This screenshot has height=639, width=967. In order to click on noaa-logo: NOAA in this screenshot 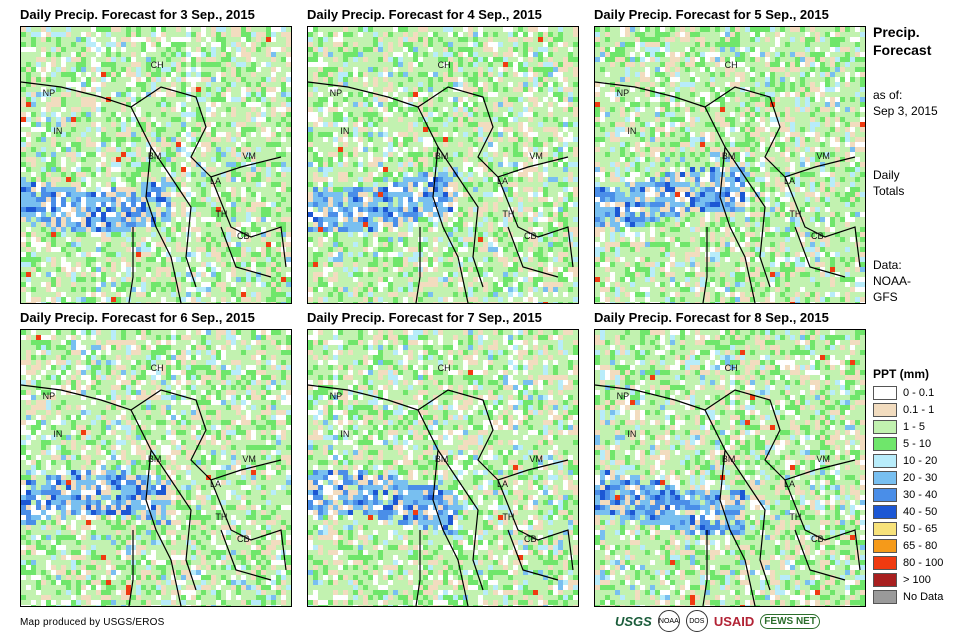, I will do `click(668, 621)`.